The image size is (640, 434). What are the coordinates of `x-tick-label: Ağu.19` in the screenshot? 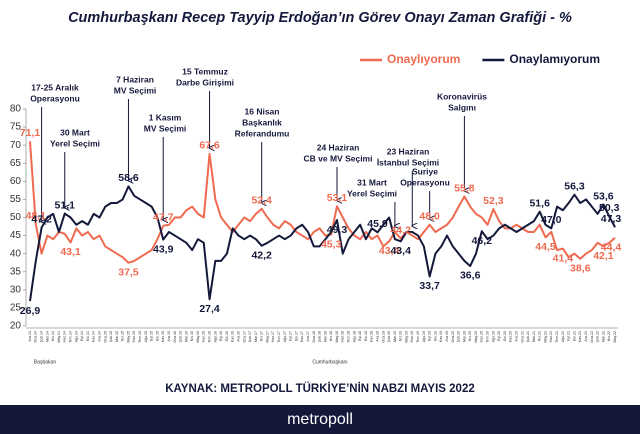 It's located at (424, 336).